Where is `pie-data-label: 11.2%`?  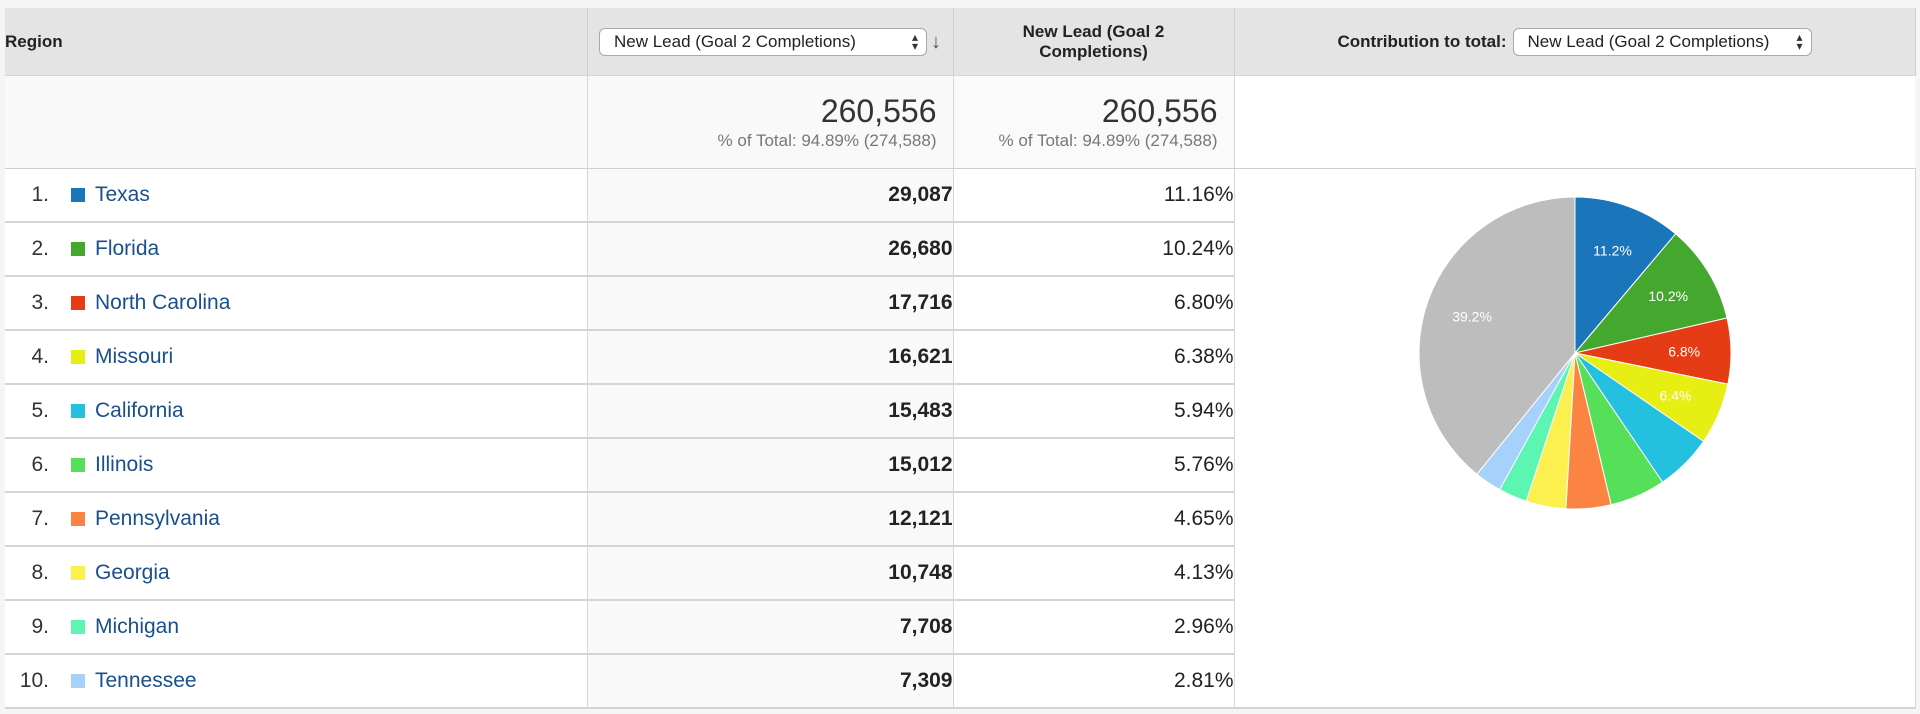
pie-data-label: 11.2% is located at coordinates (1612, 250).